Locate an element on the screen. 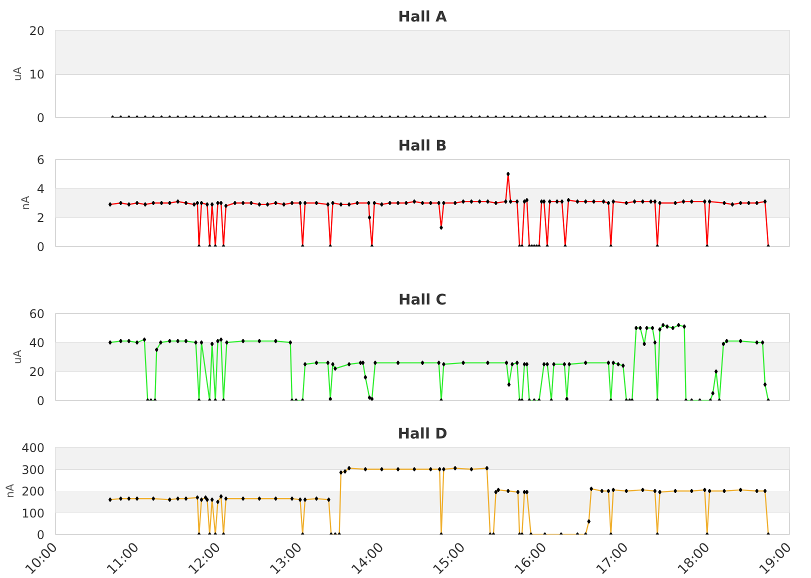  chart-title: Hall B is located at coordinates (422, 146).